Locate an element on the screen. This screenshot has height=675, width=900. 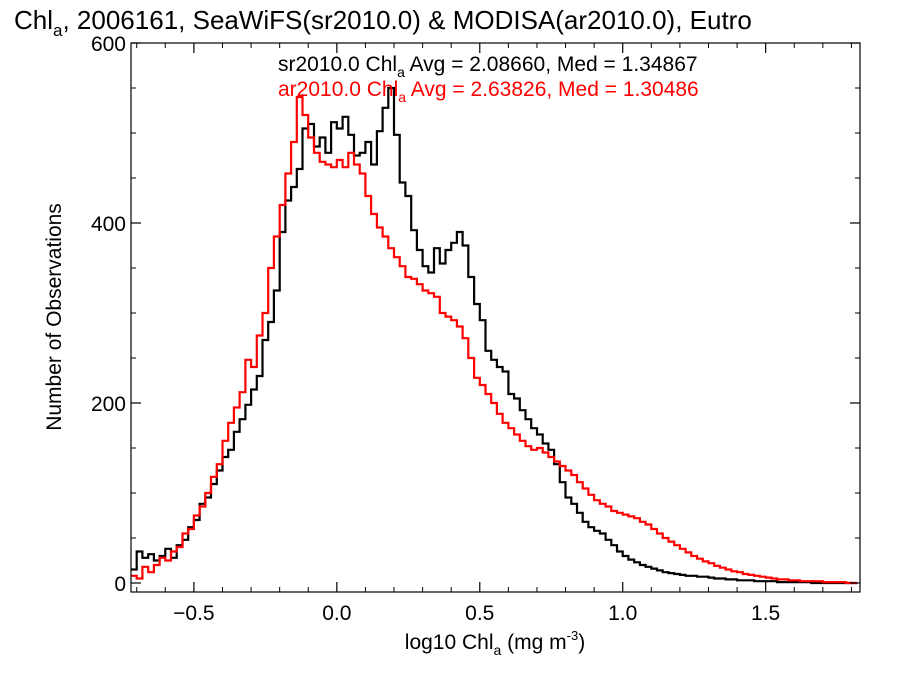
chart-title-subscript: a is located at coordinates (58, 30).